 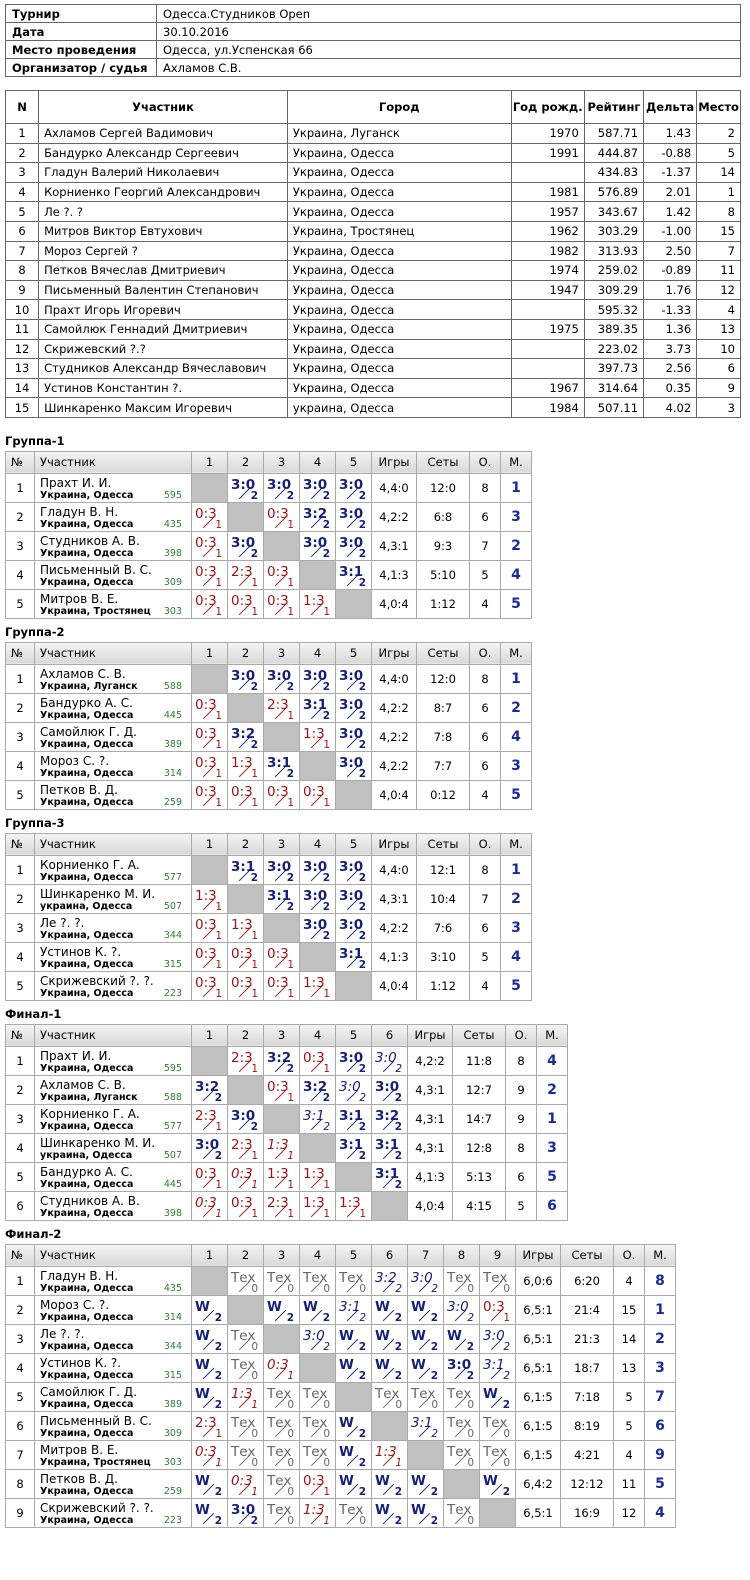 What do you see at coordinates (479, 1176) in the screenshot?
I see `sets: 5:13` at bounding box center [479, 1176].